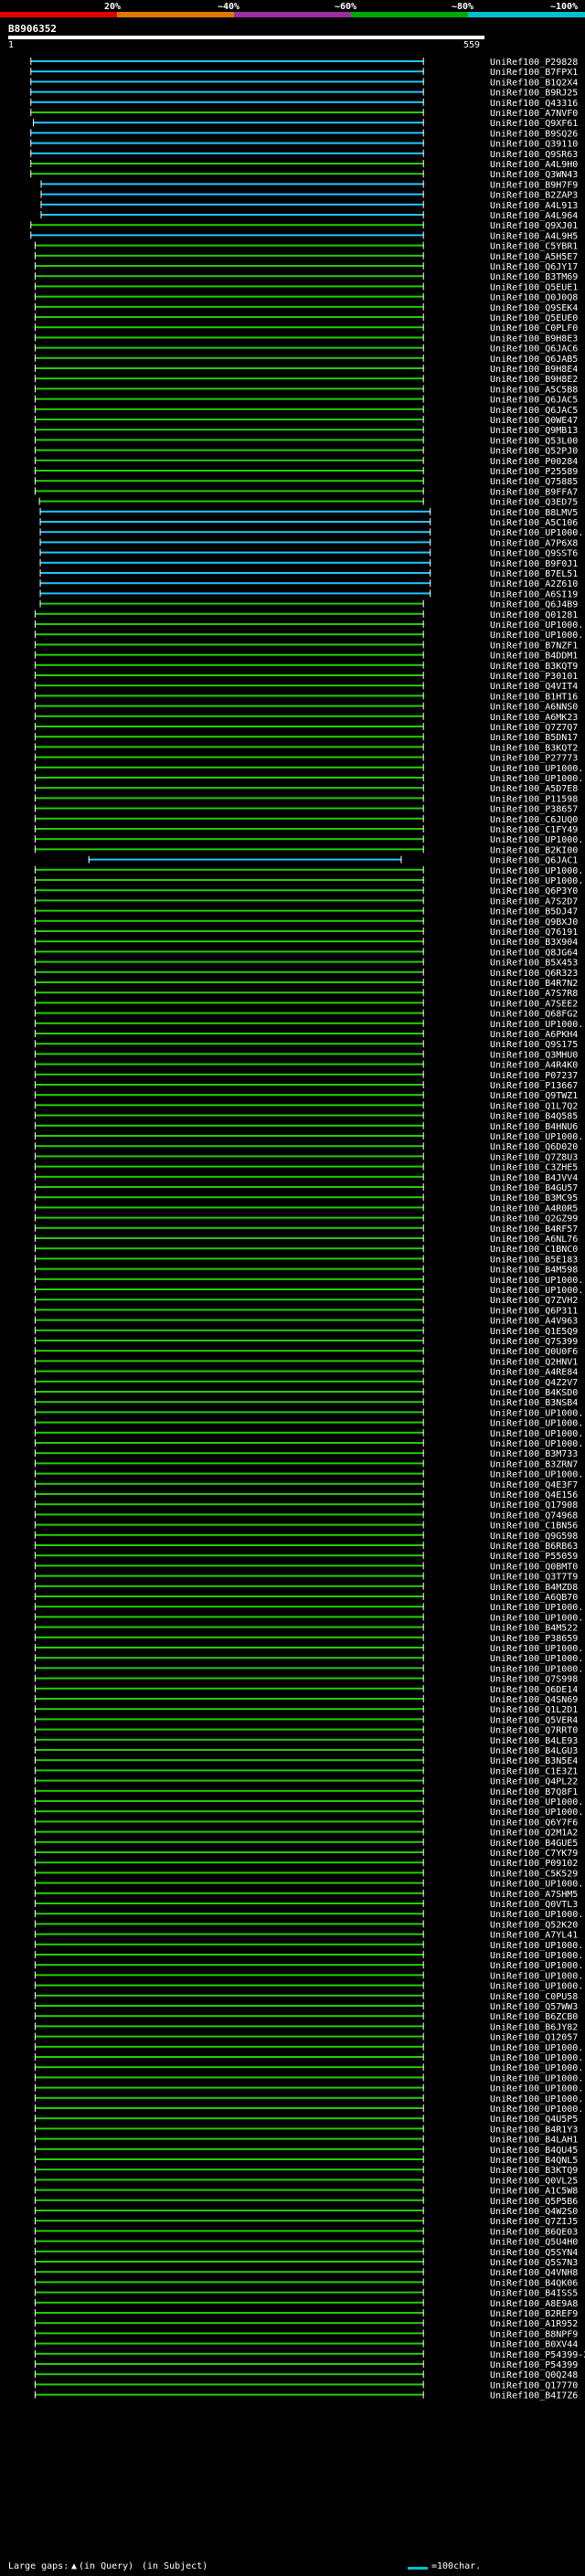  I want to click on hit-row: UniRef100_C0PU58, so click(306, 1996).